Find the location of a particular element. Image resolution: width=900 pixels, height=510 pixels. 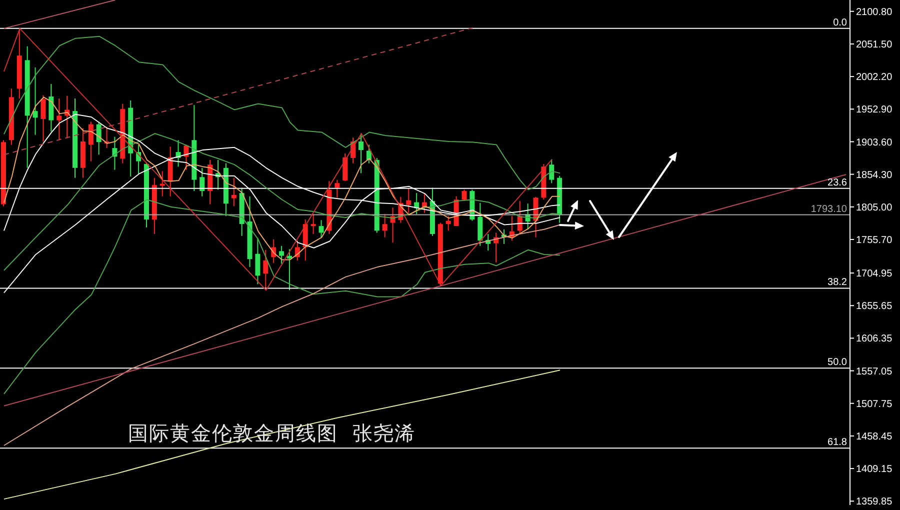

y-tick-label: 1359.85 is located at coordinates (874, 502).